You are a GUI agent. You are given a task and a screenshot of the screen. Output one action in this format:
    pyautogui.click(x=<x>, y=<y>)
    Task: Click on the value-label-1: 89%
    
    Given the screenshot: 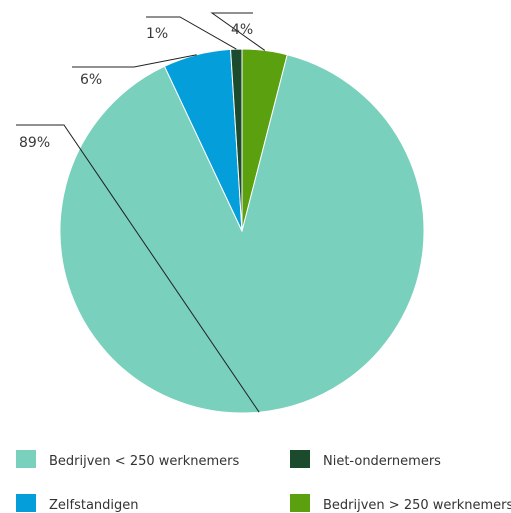 What is the action you would take?
    pyautogui.click(x=34, y=143)
    